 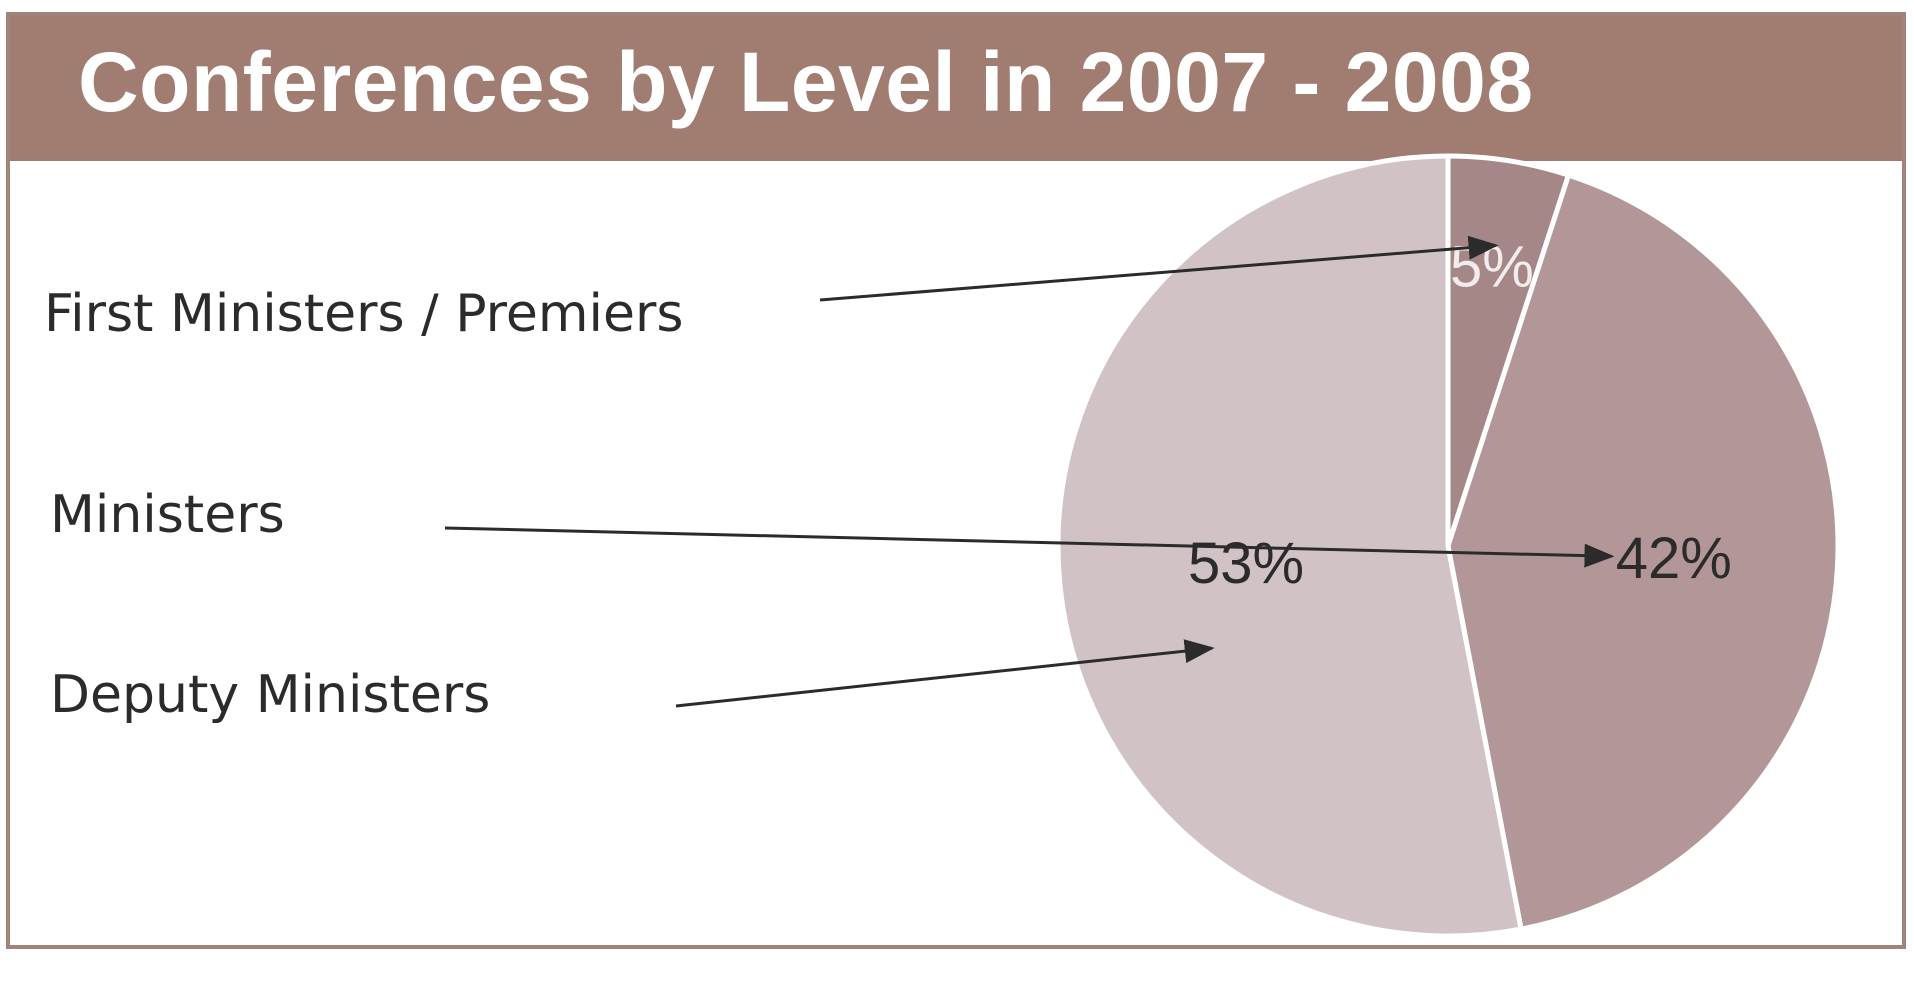 I want to click on slice-label-2: 53%, so click(x=1246, y=563).